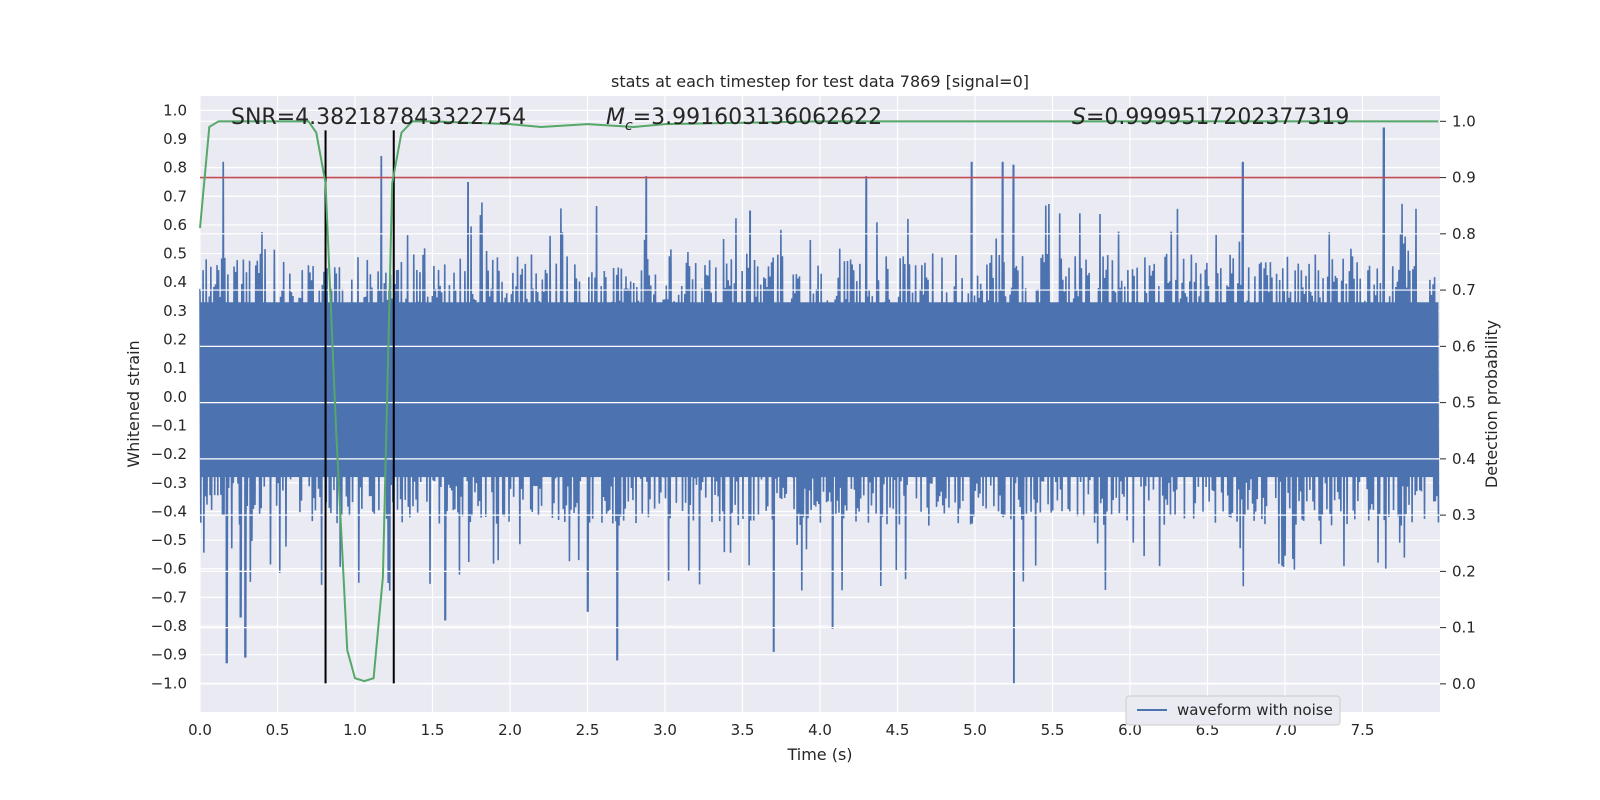 This screenshot has height=800, width=1600. Describe the element at coordinates (169, 597) in the screenshot. I see `y-tick-label: −0.7` at that location.